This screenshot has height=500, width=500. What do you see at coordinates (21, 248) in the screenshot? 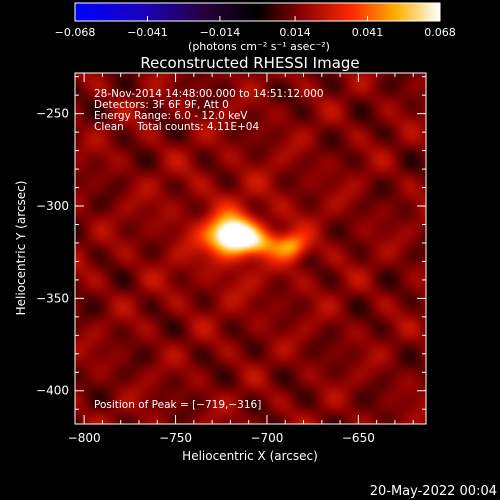
I see `y-axis-label: Heliocentric Y (arcsec)` at bounding box center [21, 248].